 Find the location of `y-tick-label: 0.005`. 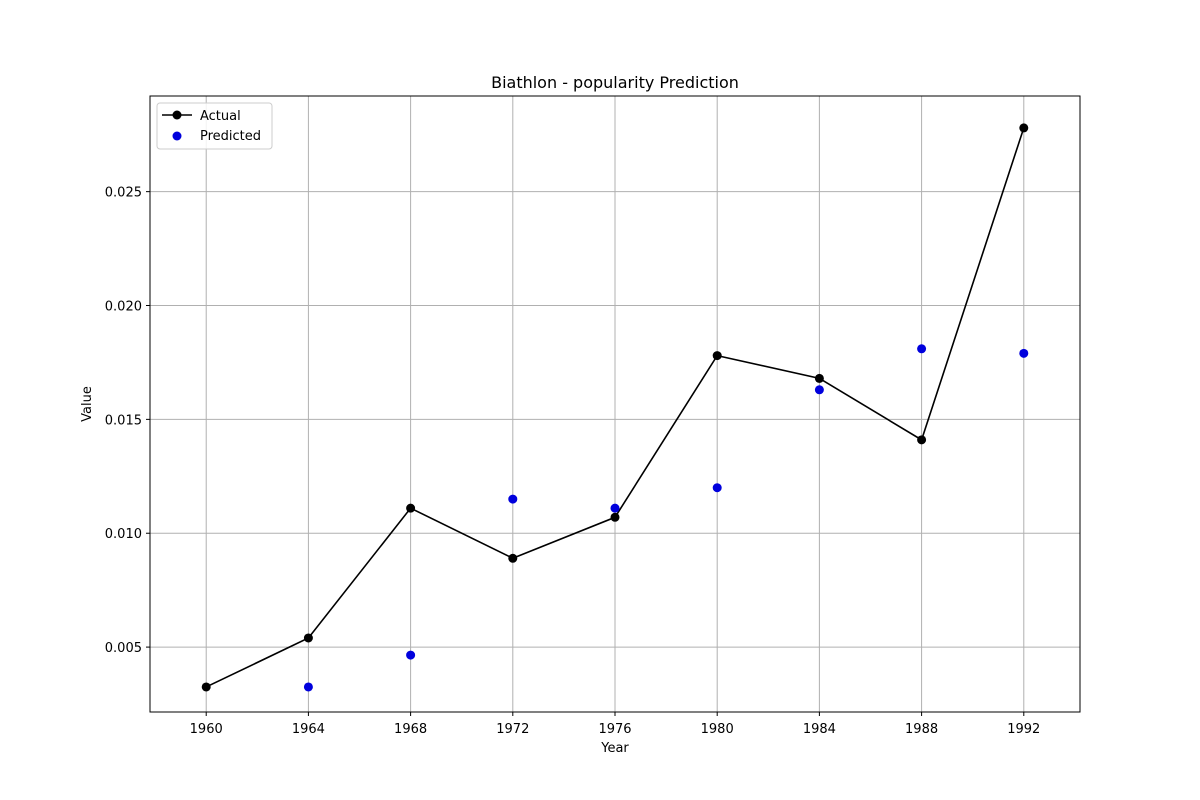

y-tick-label: 0.005 is located at coordinates (123, 648).